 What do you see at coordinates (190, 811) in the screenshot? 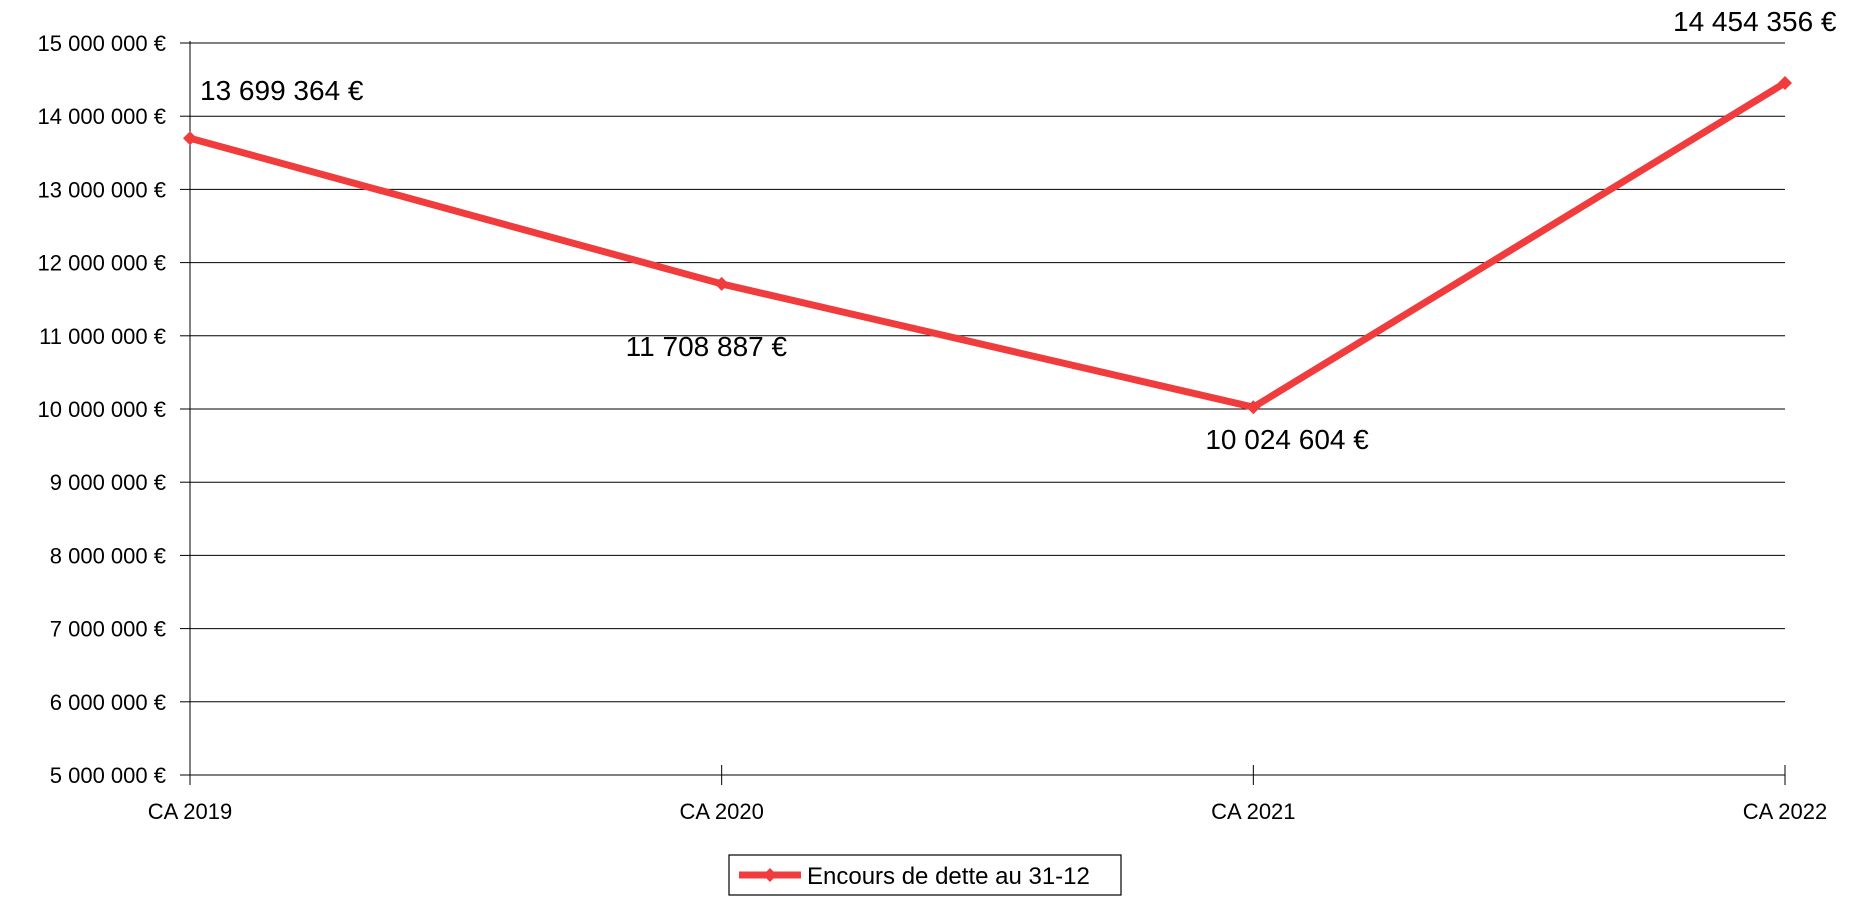
I see `x-tick-label: CA 2019` at bounding box center [190, 811].